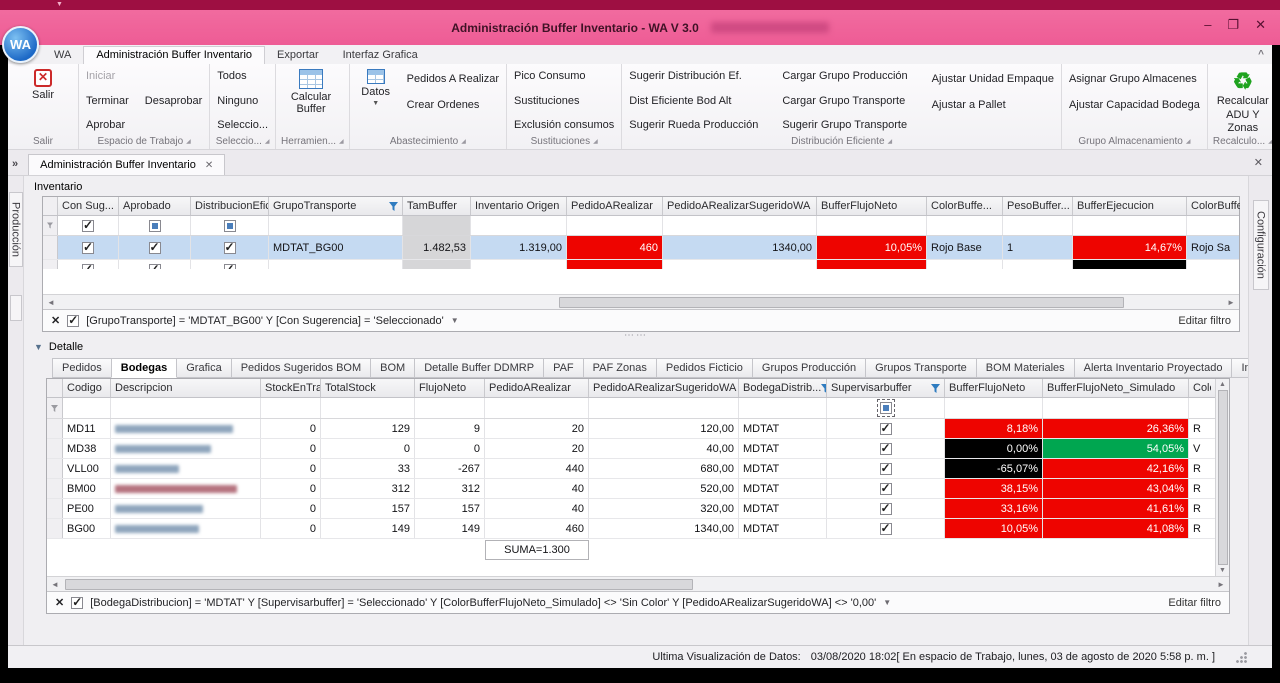 The height and width of the screenshot is (683, 1280). I want to click on column-header-pedido-sugerido-wa: PedidoARealizarSugeridoWA, so click(740, 206).